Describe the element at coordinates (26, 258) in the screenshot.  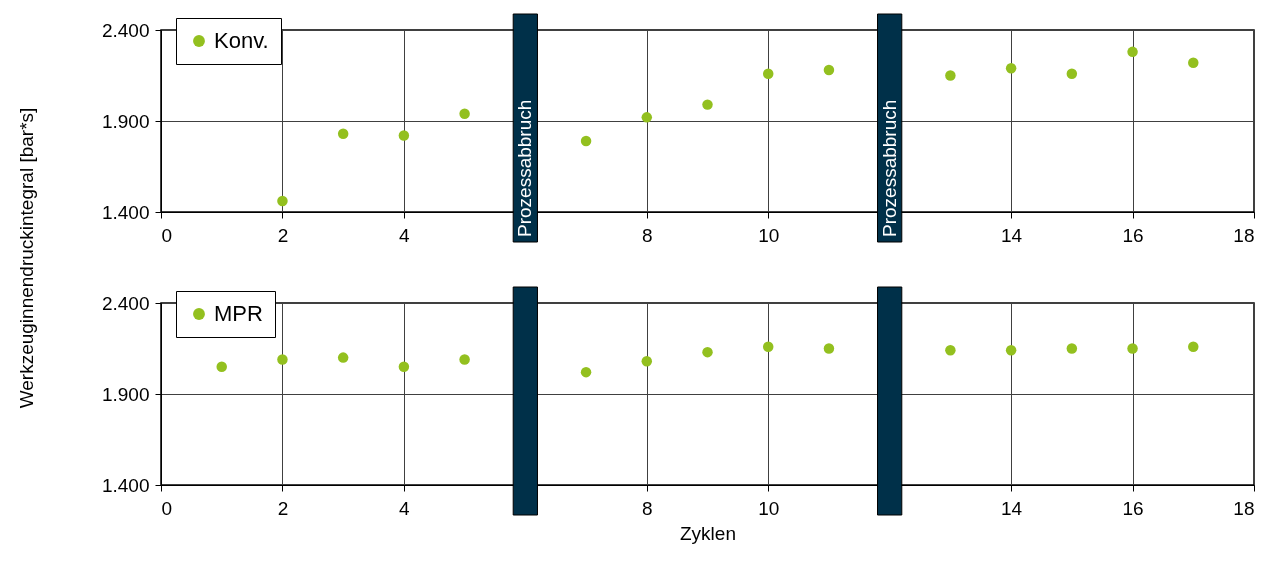
I see `y-axis-title: Werkzeuginnendruckintegral [bar*s]` at that location.